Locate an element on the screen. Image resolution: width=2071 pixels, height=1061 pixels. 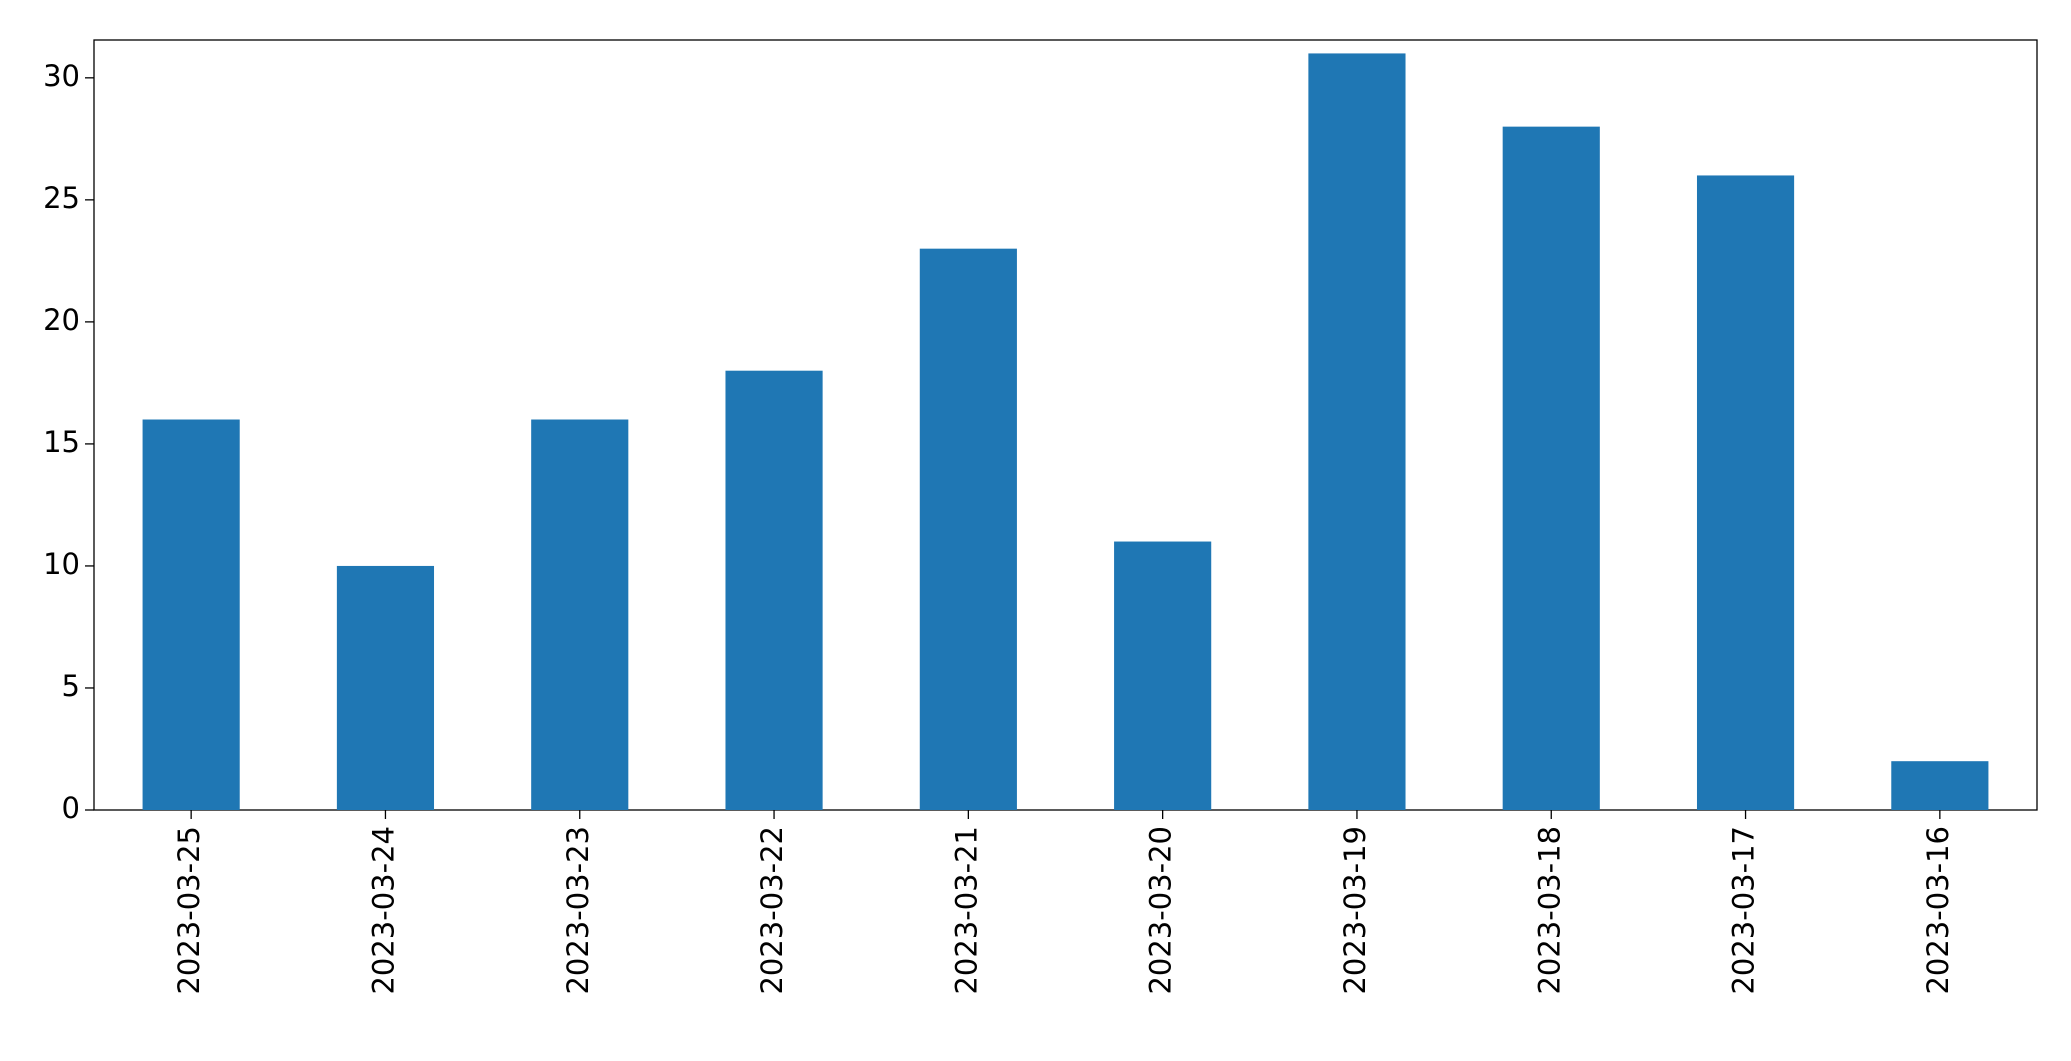
y-tick-label: 0 is located at coordinates (71, 808).